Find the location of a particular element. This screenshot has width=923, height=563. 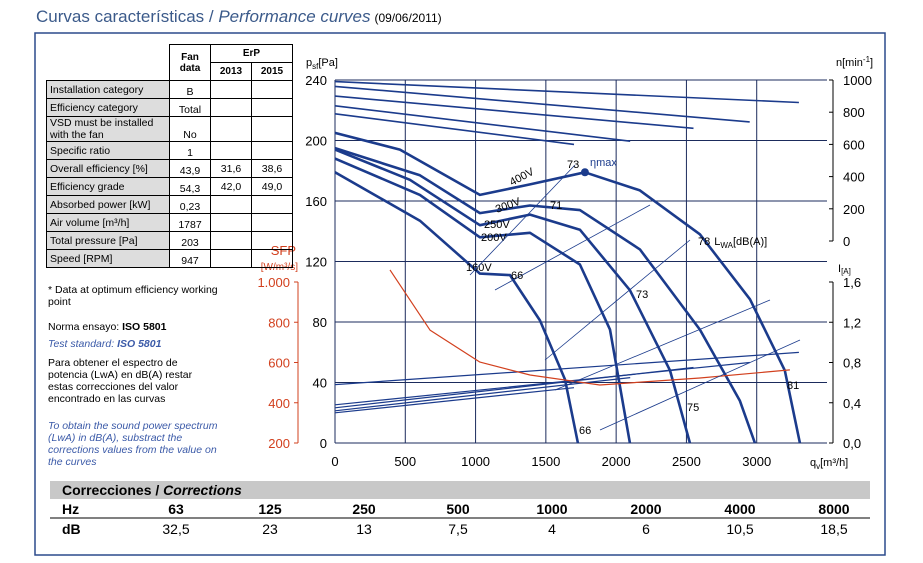

row-label: Specific ratio is located at coordinates (108, 150).